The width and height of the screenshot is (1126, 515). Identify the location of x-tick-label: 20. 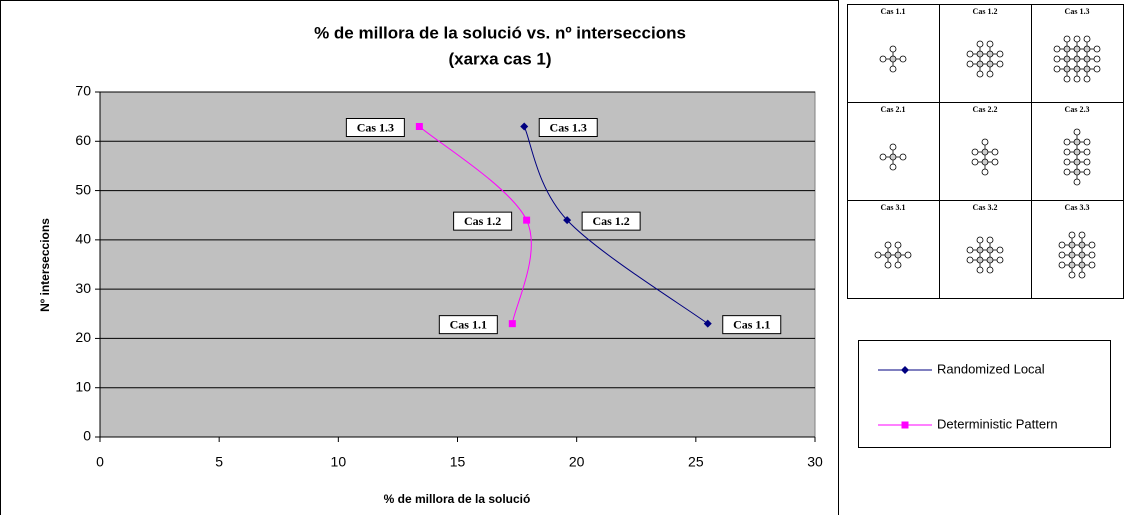
(577, 462).